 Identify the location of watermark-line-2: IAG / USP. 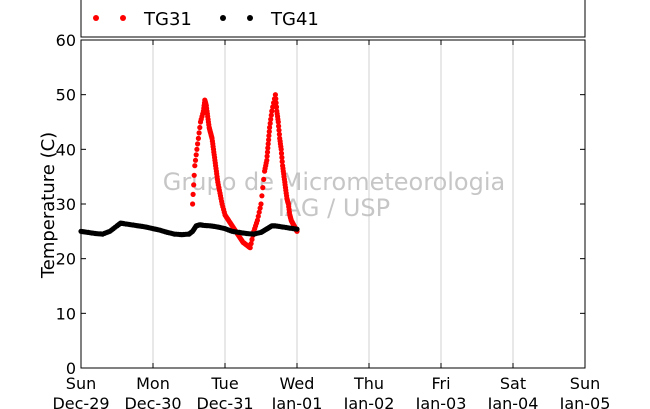
(334, 208).